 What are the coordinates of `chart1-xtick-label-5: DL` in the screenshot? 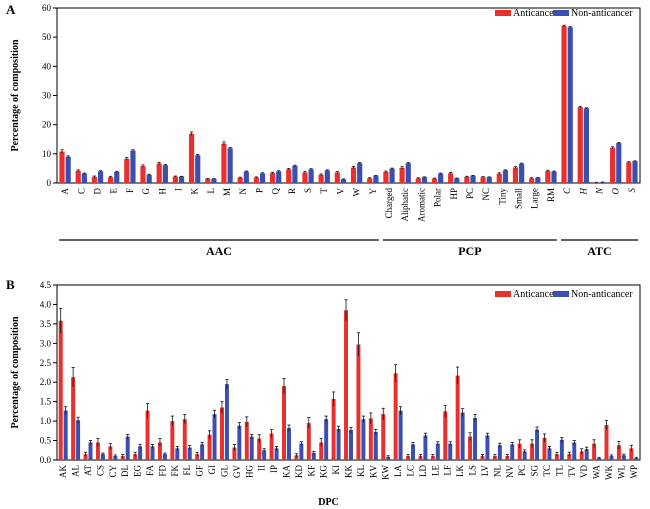 It's located at (125, 471).